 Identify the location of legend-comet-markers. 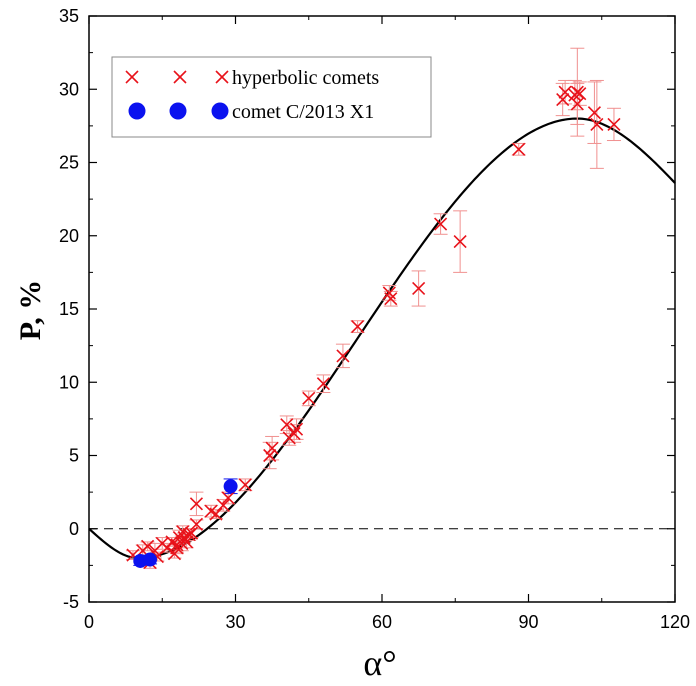
(178, 111).